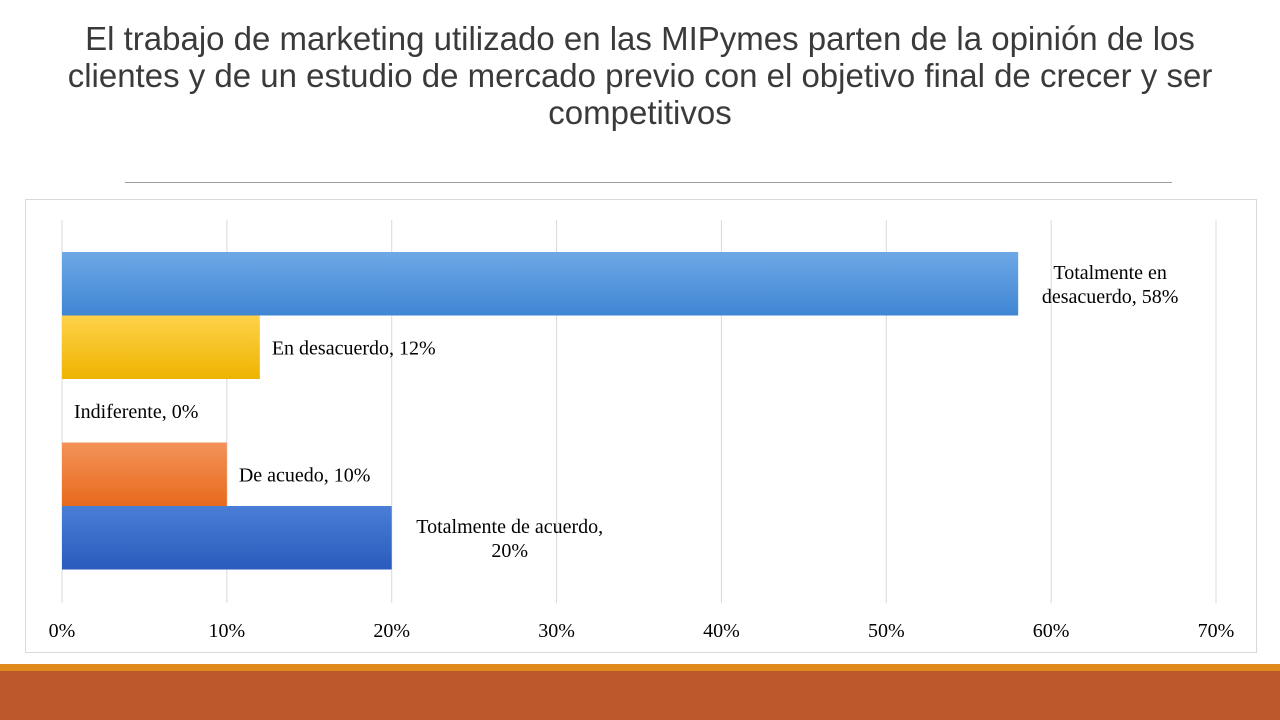 The image size is (1280, 720). What do you see at coordinates (640, 695) in the screenshot?
I see `footer-band` at bounding box center [640, 695].